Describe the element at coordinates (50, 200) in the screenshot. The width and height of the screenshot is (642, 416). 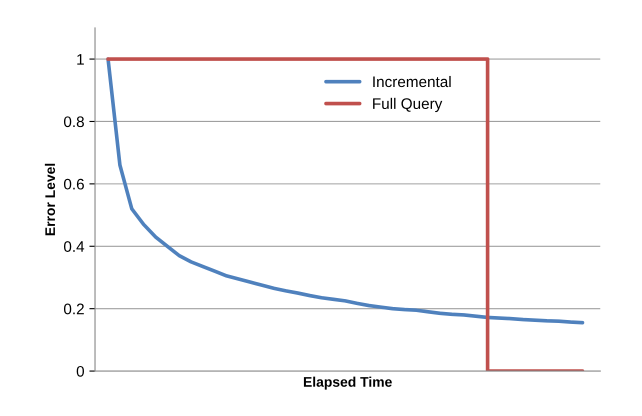
I see `y-axis-title: Error Level` at that location.